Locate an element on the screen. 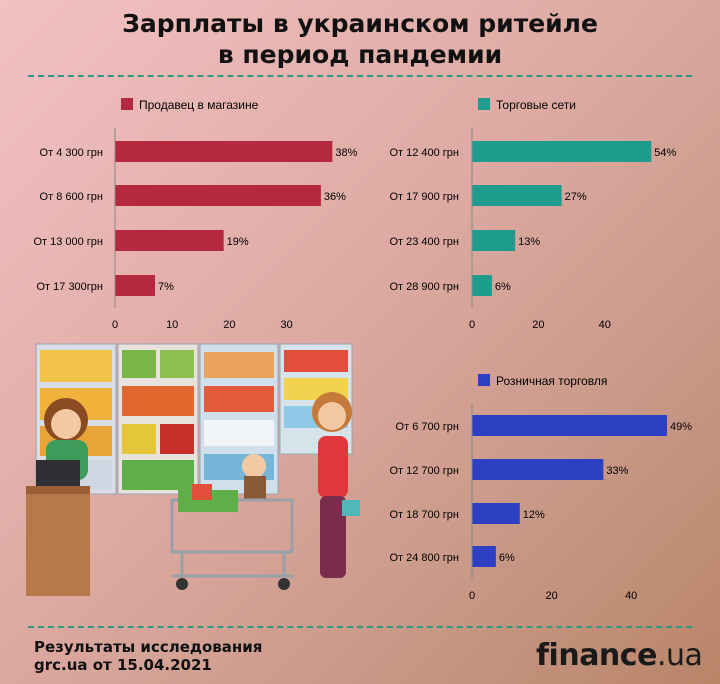 This screenshot has width=720, height=684. category-label: От 12 700 грн is located at coordinates (424, 471).